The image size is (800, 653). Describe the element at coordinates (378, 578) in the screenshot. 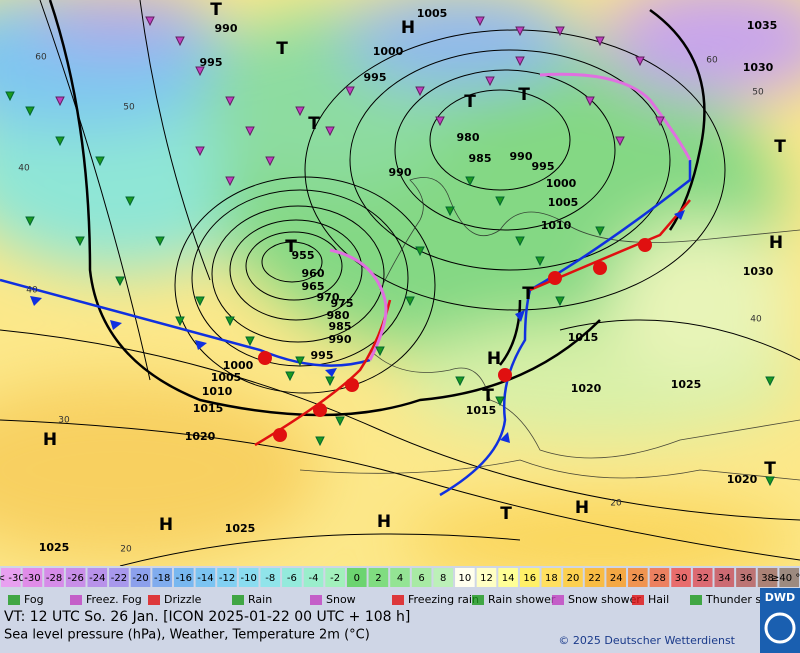

I see `color-label: 2` at that location.